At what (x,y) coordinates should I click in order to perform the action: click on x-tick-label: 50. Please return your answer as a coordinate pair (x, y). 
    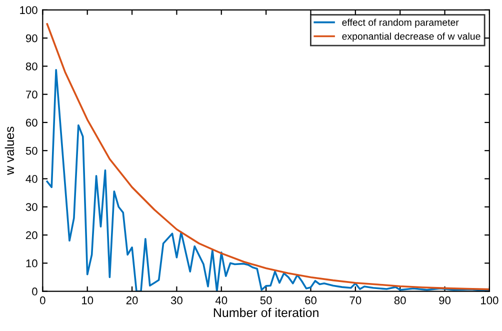
    Looking at the image, I should click on (266, 300).